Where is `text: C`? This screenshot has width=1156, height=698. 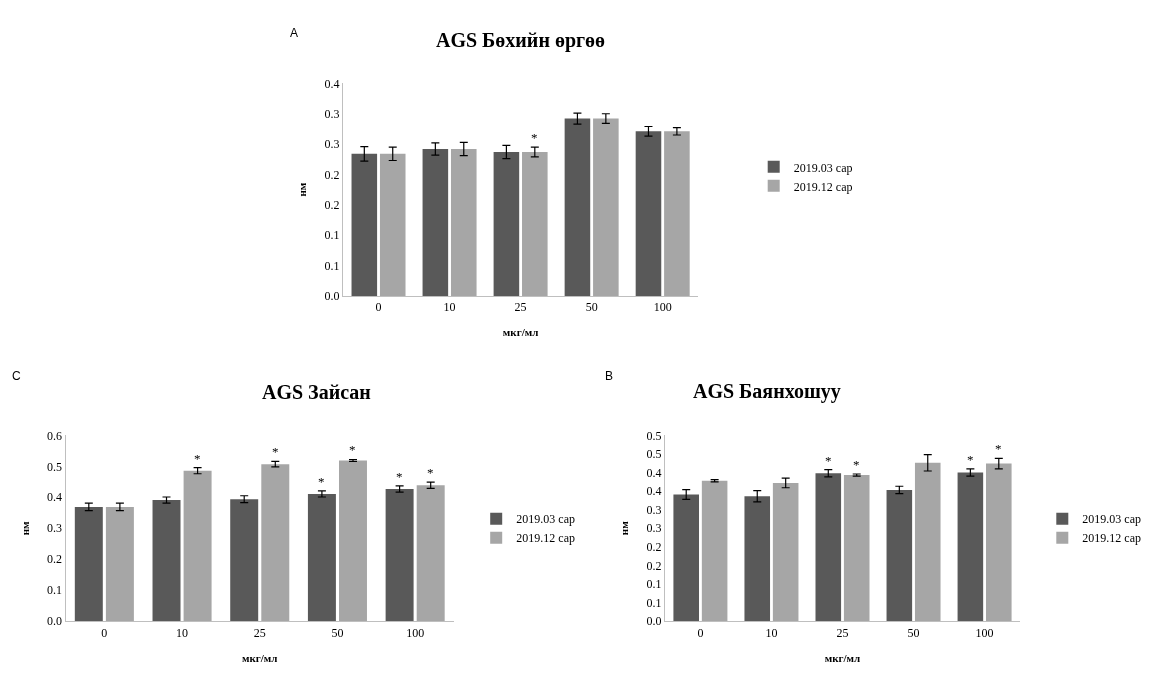 text: C is located at coordinates (16, 376).